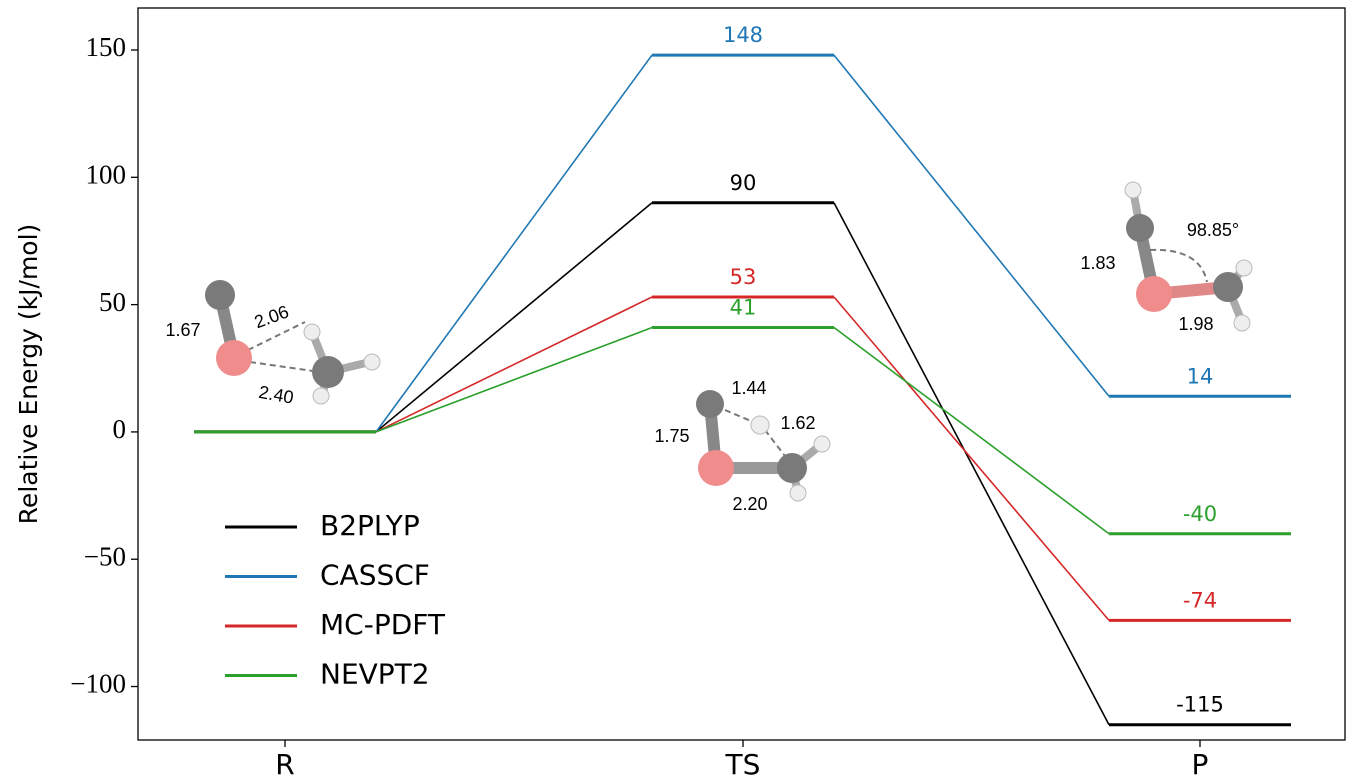  Describe the element at coordinates (106, 47) in the screenshot. I see `y-tick-label: 150` at that location.